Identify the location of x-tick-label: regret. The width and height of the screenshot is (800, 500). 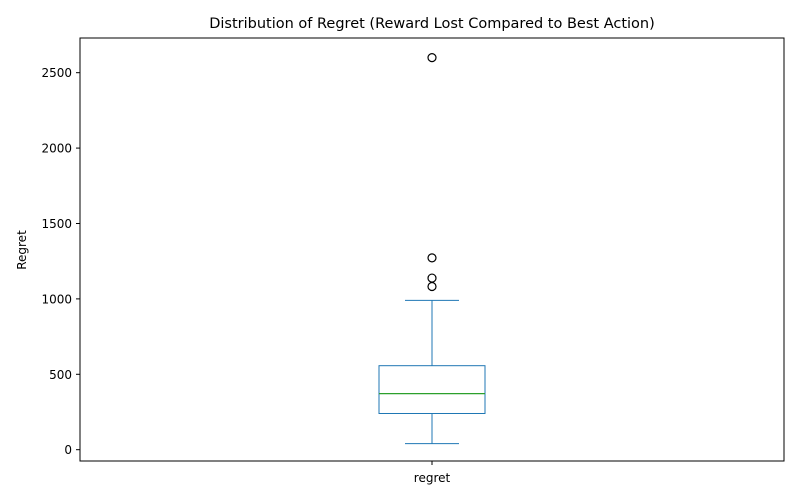
(432, 478).